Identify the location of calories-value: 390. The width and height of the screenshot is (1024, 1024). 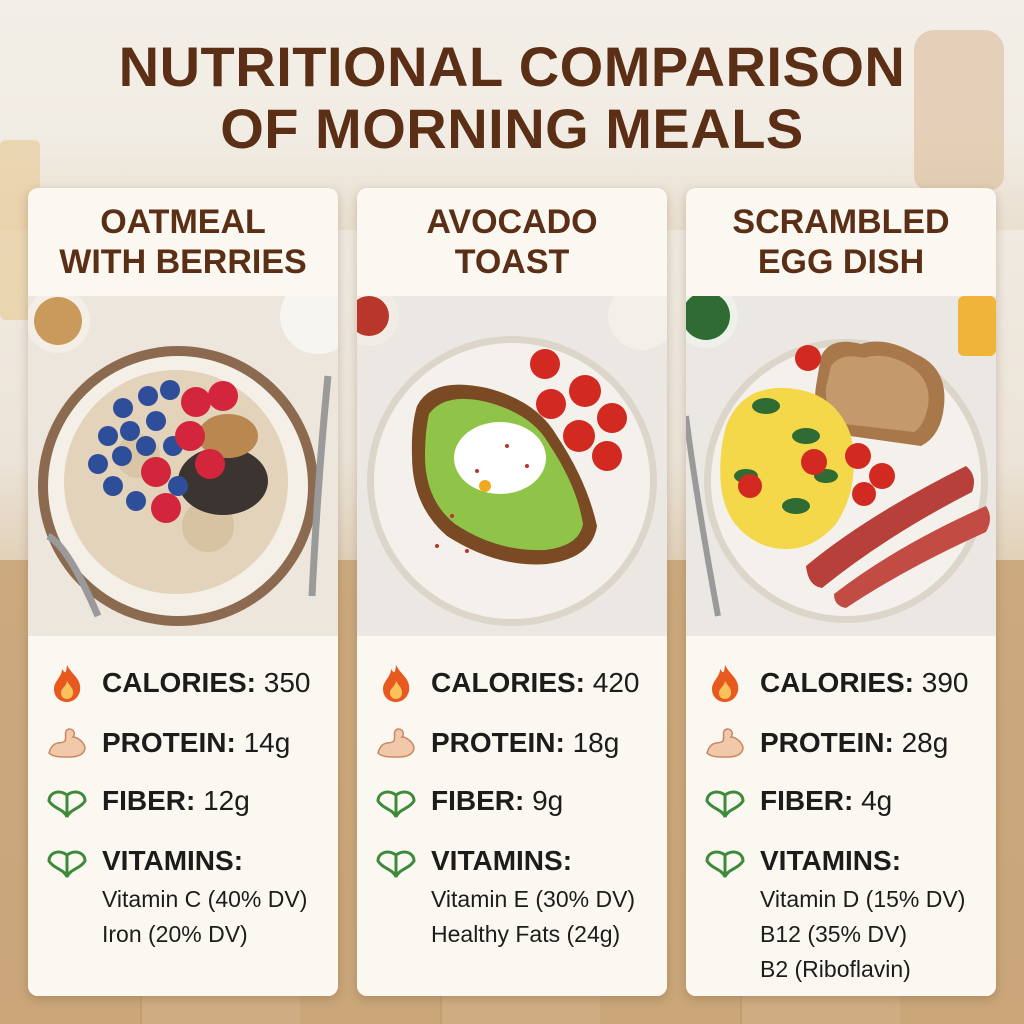
(945, 682).